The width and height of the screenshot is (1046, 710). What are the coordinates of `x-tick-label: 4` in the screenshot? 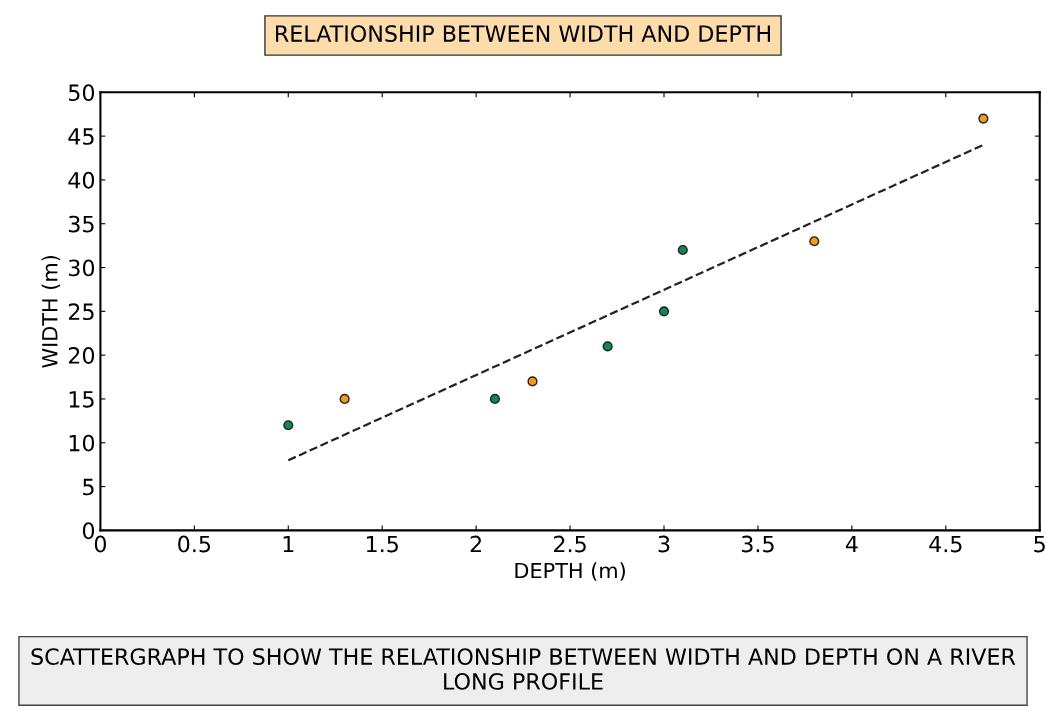 It's located at (851, 544).